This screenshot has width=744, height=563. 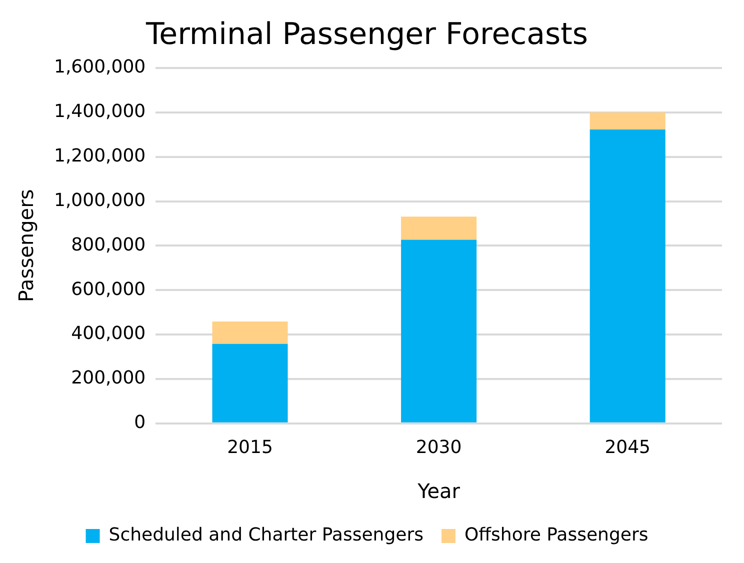 I want to click on y-tick-label: 1,000,000, so click(x=100, y=200).